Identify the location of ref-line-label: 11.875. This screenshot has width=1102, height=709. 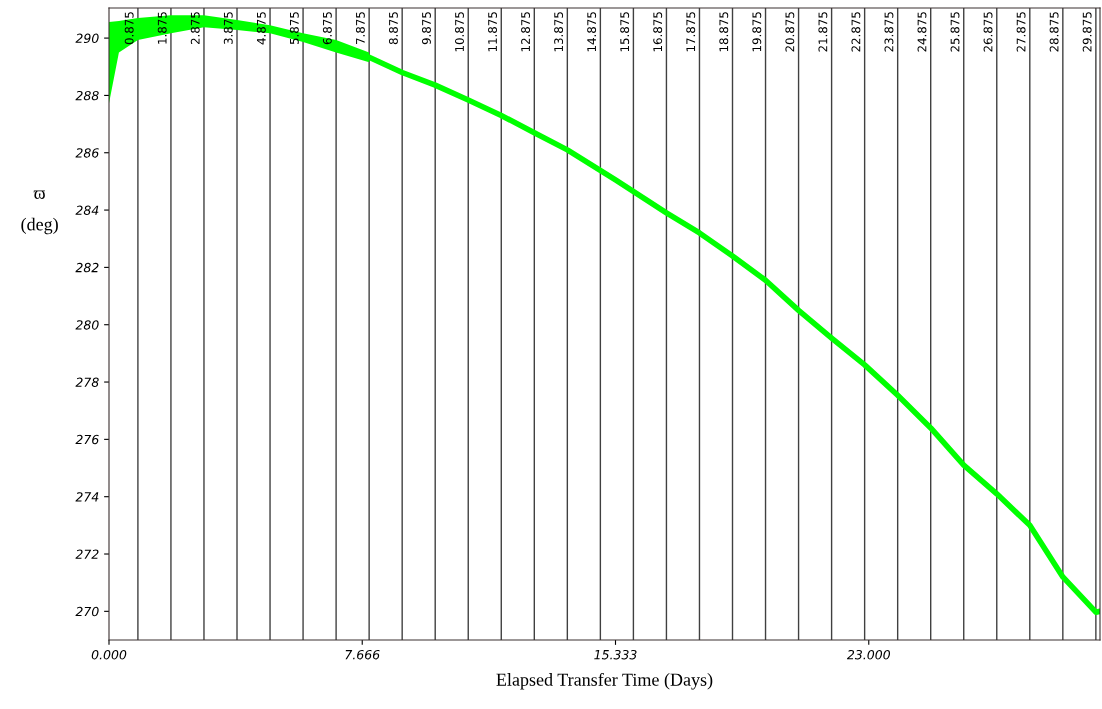
(492, 32).